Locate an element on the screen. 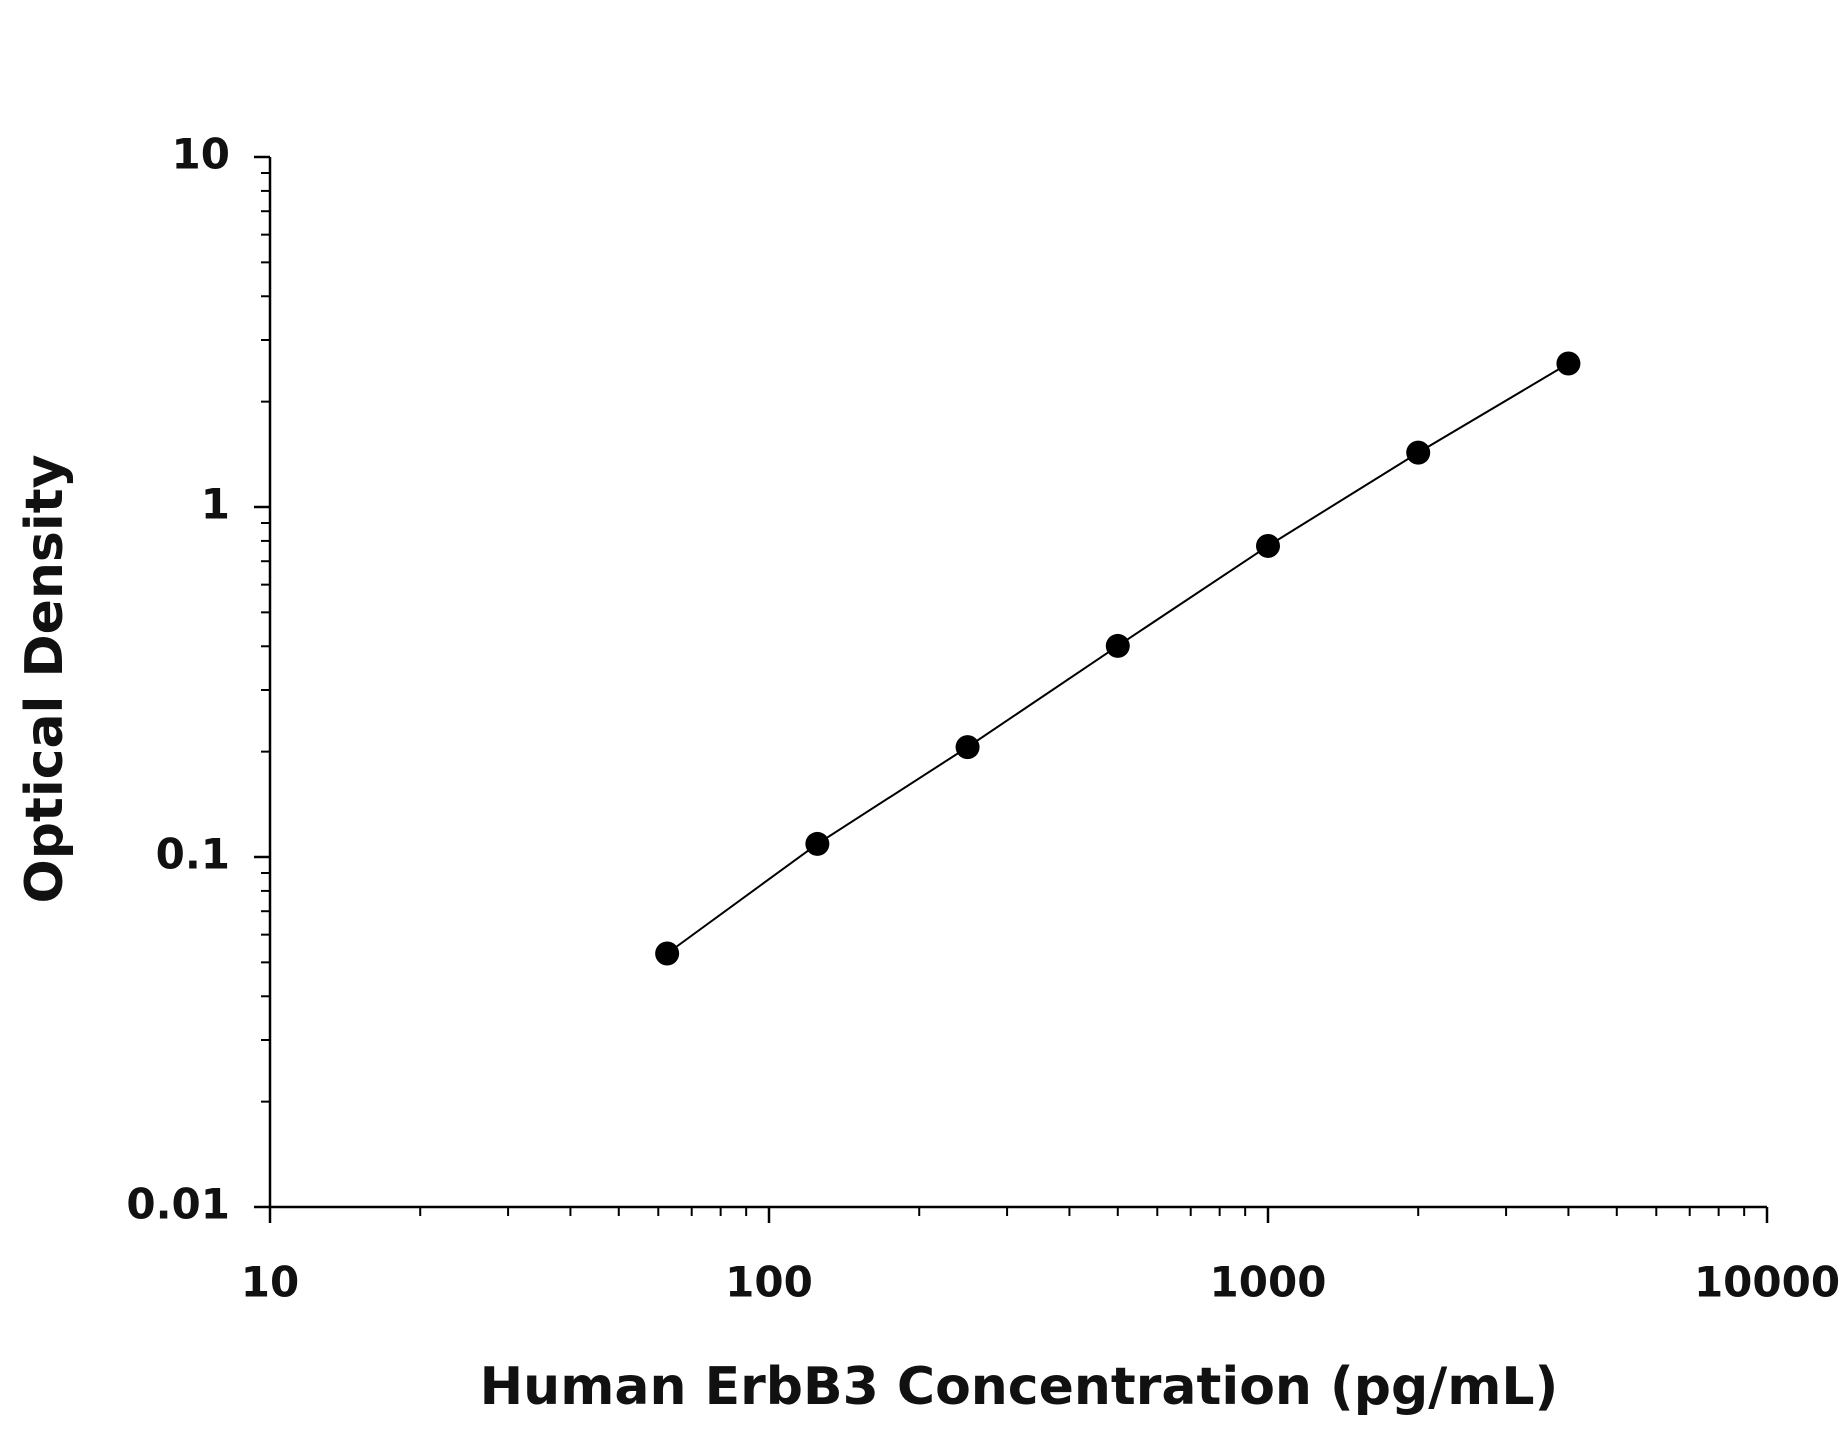  x-tick-label: 10000 is located at coordinates (1767, 1282).